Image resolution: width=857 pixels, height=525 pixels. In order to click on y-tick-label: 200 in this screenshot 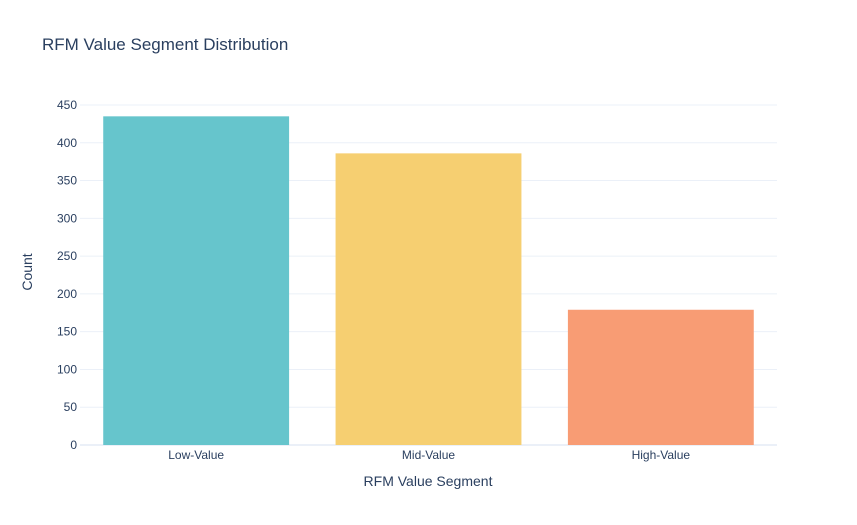, I will do `click(67, 294)`.